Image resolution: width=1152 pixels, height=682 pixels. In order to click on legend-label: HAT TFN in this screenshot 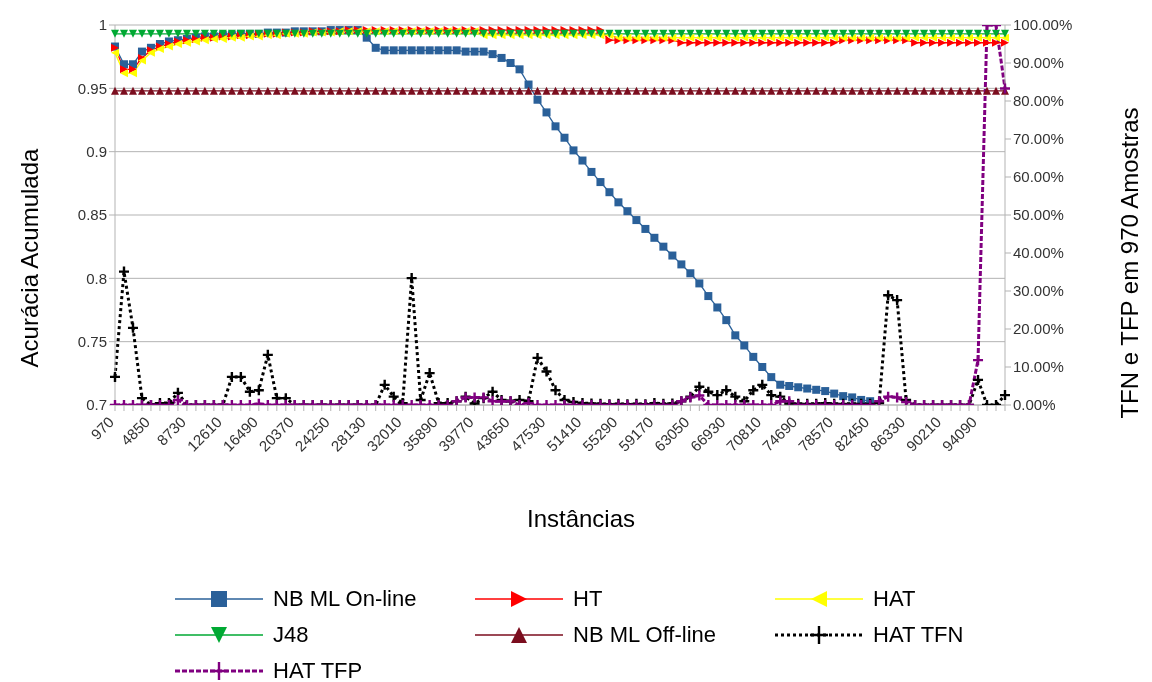, I will do `click(918, 635)`.